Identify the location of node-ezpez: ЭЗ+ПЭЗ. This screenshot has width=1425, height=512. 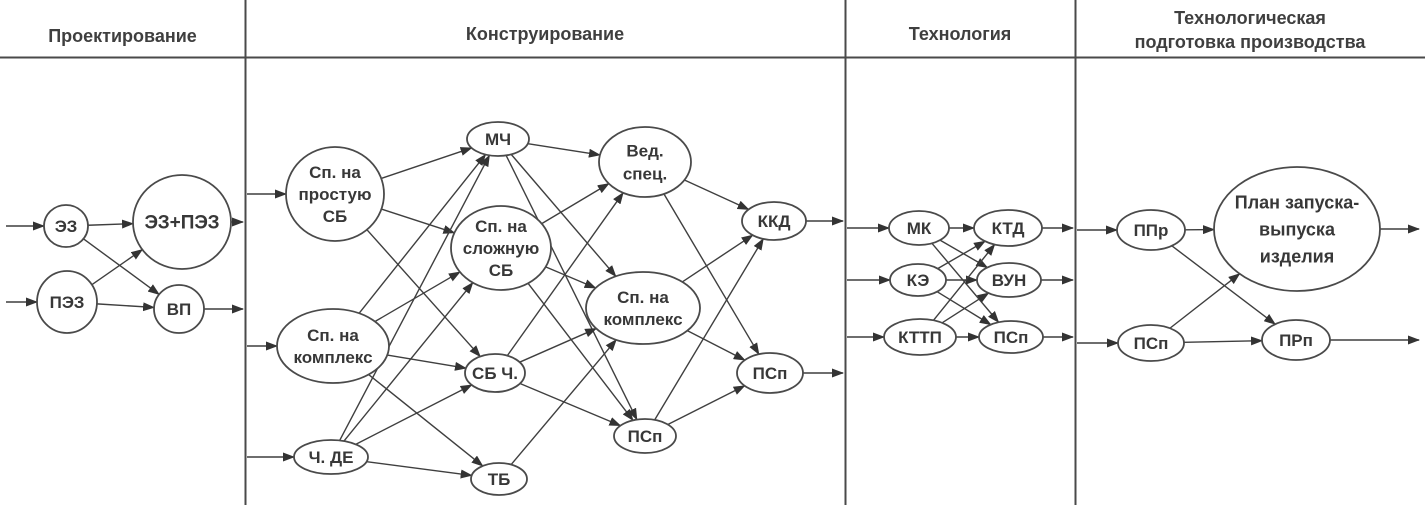
(182, 222).